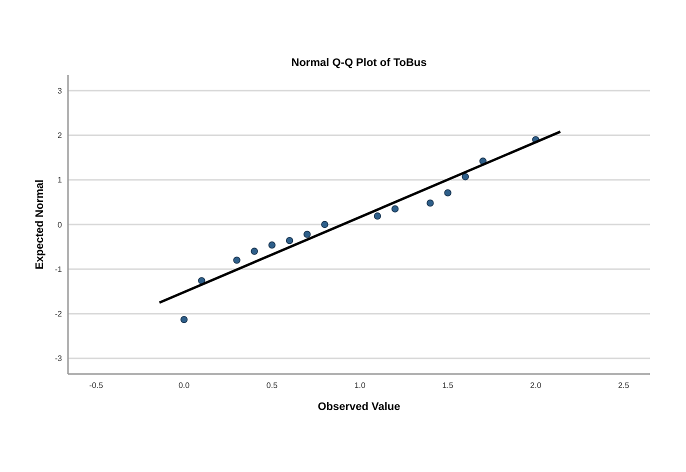 The width and height of the screenshot is (686, 472). What do you see at coordinates (60, 91) in the screenshot?
I see `y-tick-label: 3` at bounding box center [60, 91].